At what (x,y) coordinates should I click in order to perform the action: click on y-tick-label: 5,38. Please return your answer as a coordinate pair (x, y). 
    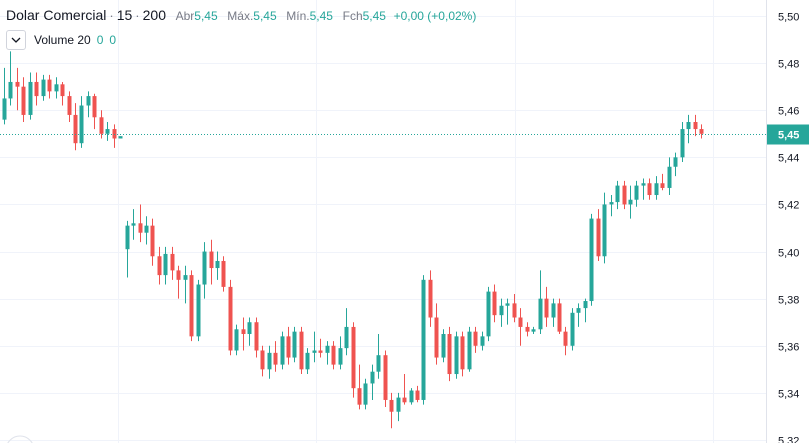
    Looking at the image, I should click on (788, 301).